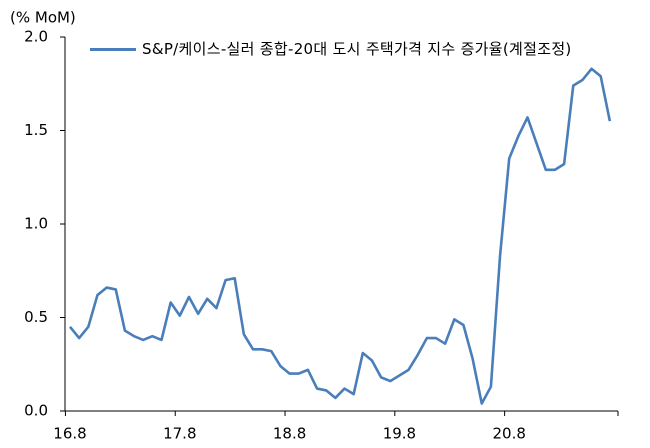  I want to click on y-tick-label: 1.0, so click(36, 224).